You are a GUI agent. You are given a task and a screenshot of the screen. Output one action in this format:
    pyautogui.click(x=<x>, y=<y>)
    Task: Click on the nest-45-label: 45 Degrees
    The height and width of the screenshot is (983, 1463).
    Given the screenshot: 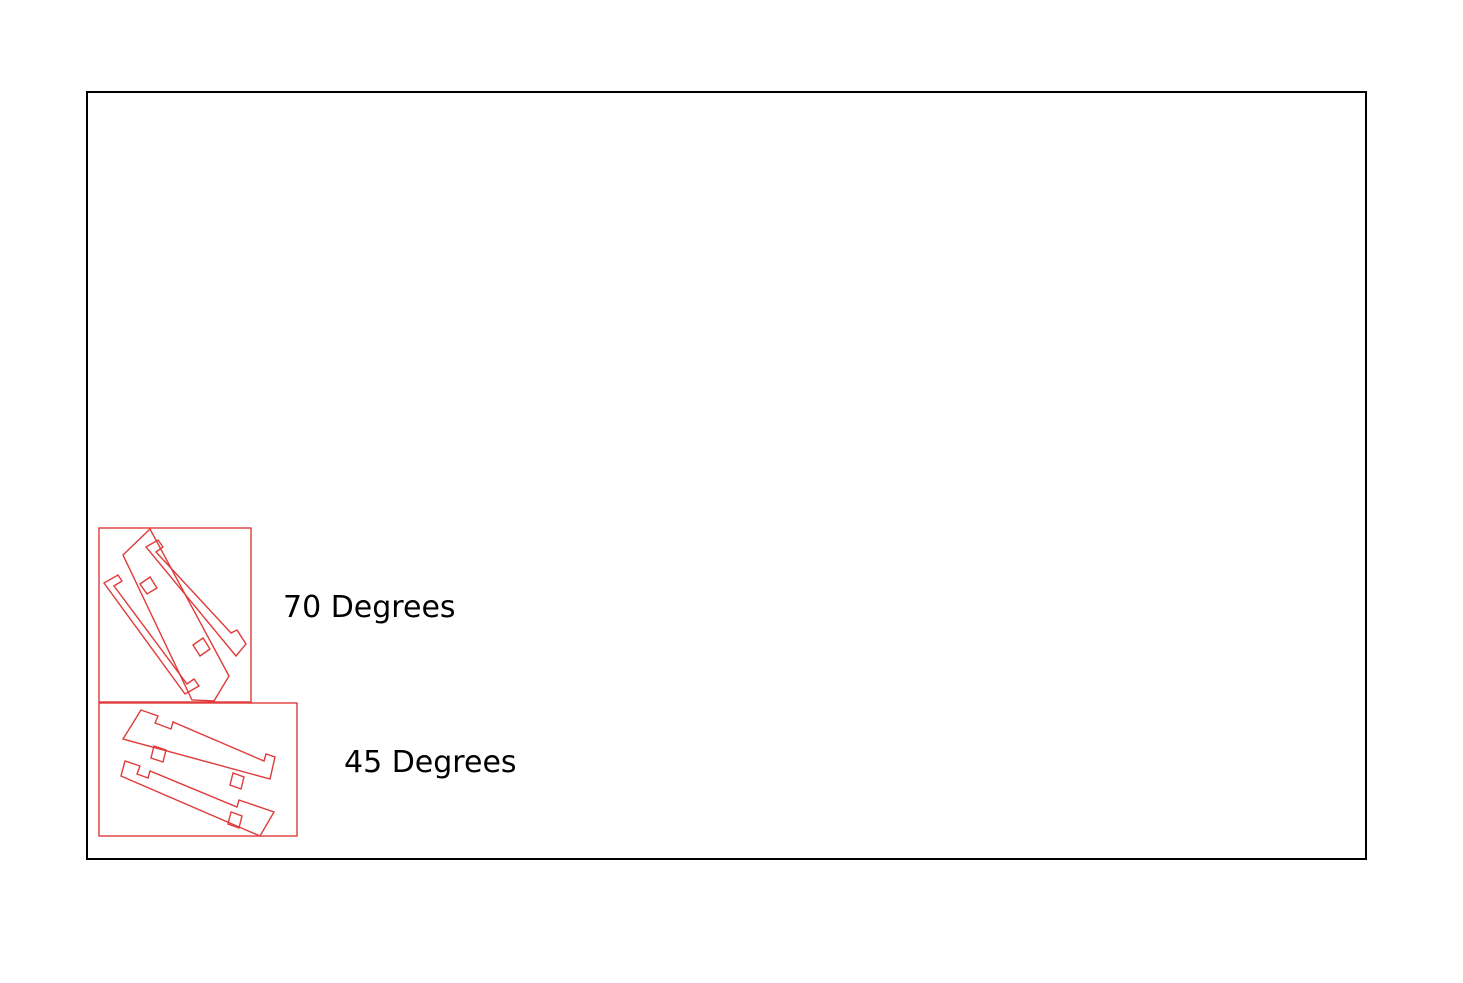 What is the action you would take?
    pyautogui.click(x=430, y=762)
    